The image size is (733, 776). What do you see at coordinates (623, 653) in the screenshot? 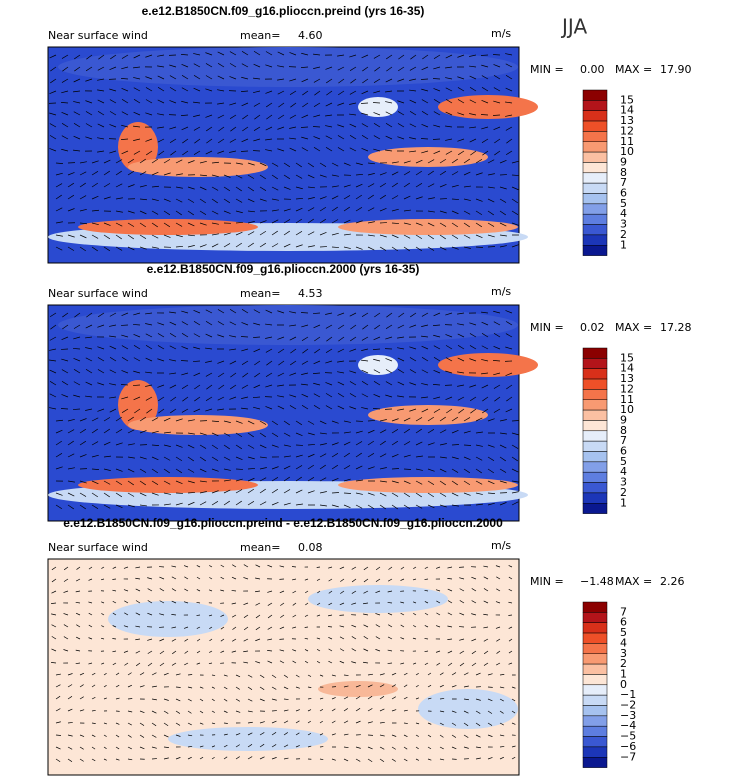
I see `colorbar-label: 3` at bounding box center [623, 653].